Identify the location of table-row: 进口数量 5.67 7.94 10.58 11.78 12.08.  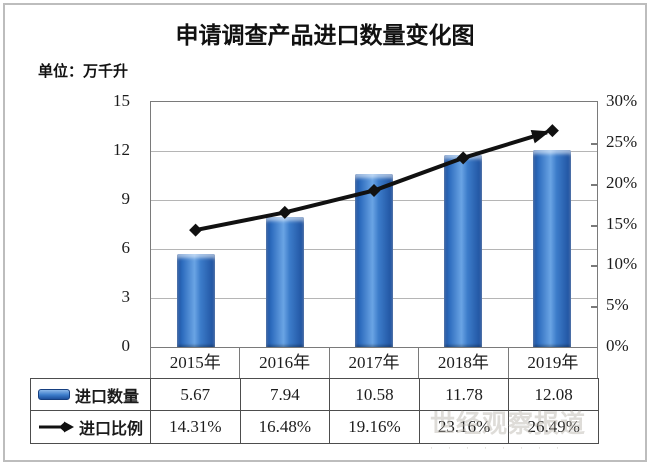
(314, 395).